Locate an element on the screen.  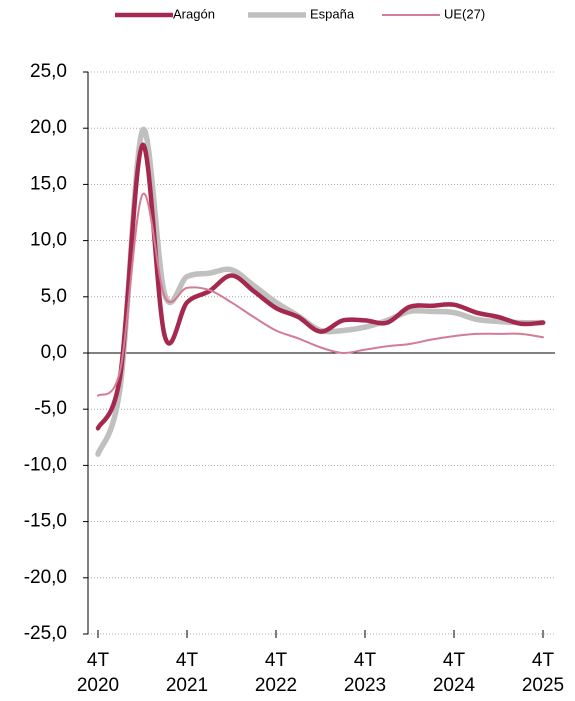
x-tick-label: 4T 2021 is located at coordinates (187, 673).